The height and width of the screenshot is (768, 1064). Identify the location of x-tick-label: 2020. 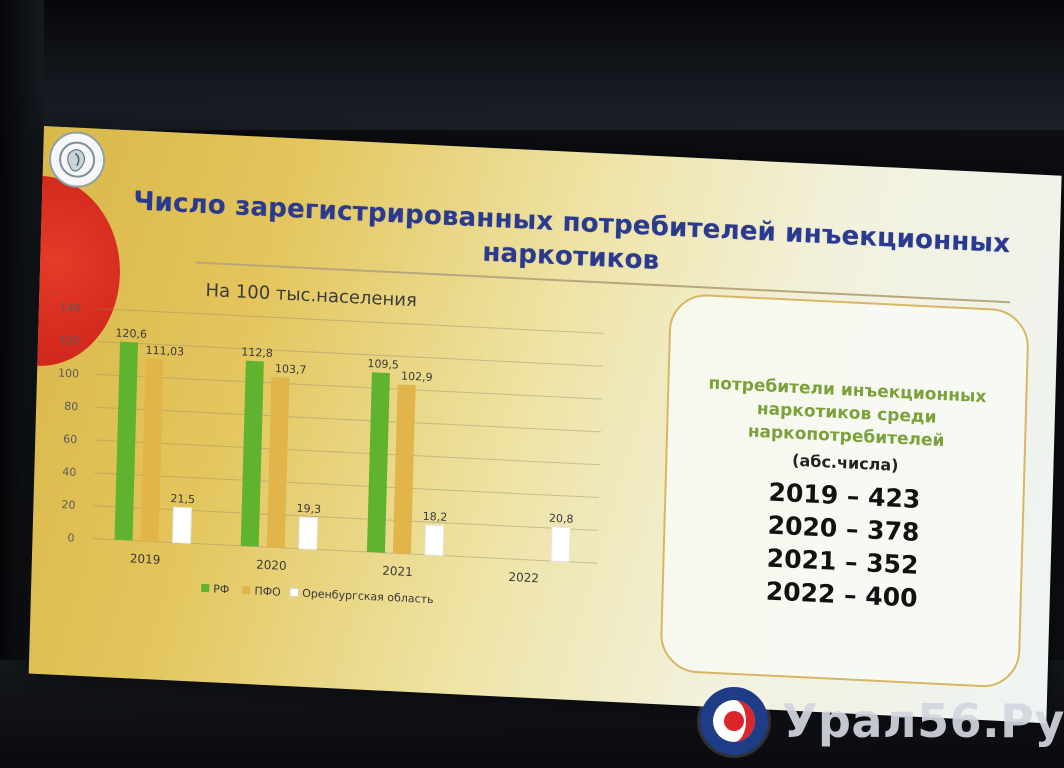
(271, 565).